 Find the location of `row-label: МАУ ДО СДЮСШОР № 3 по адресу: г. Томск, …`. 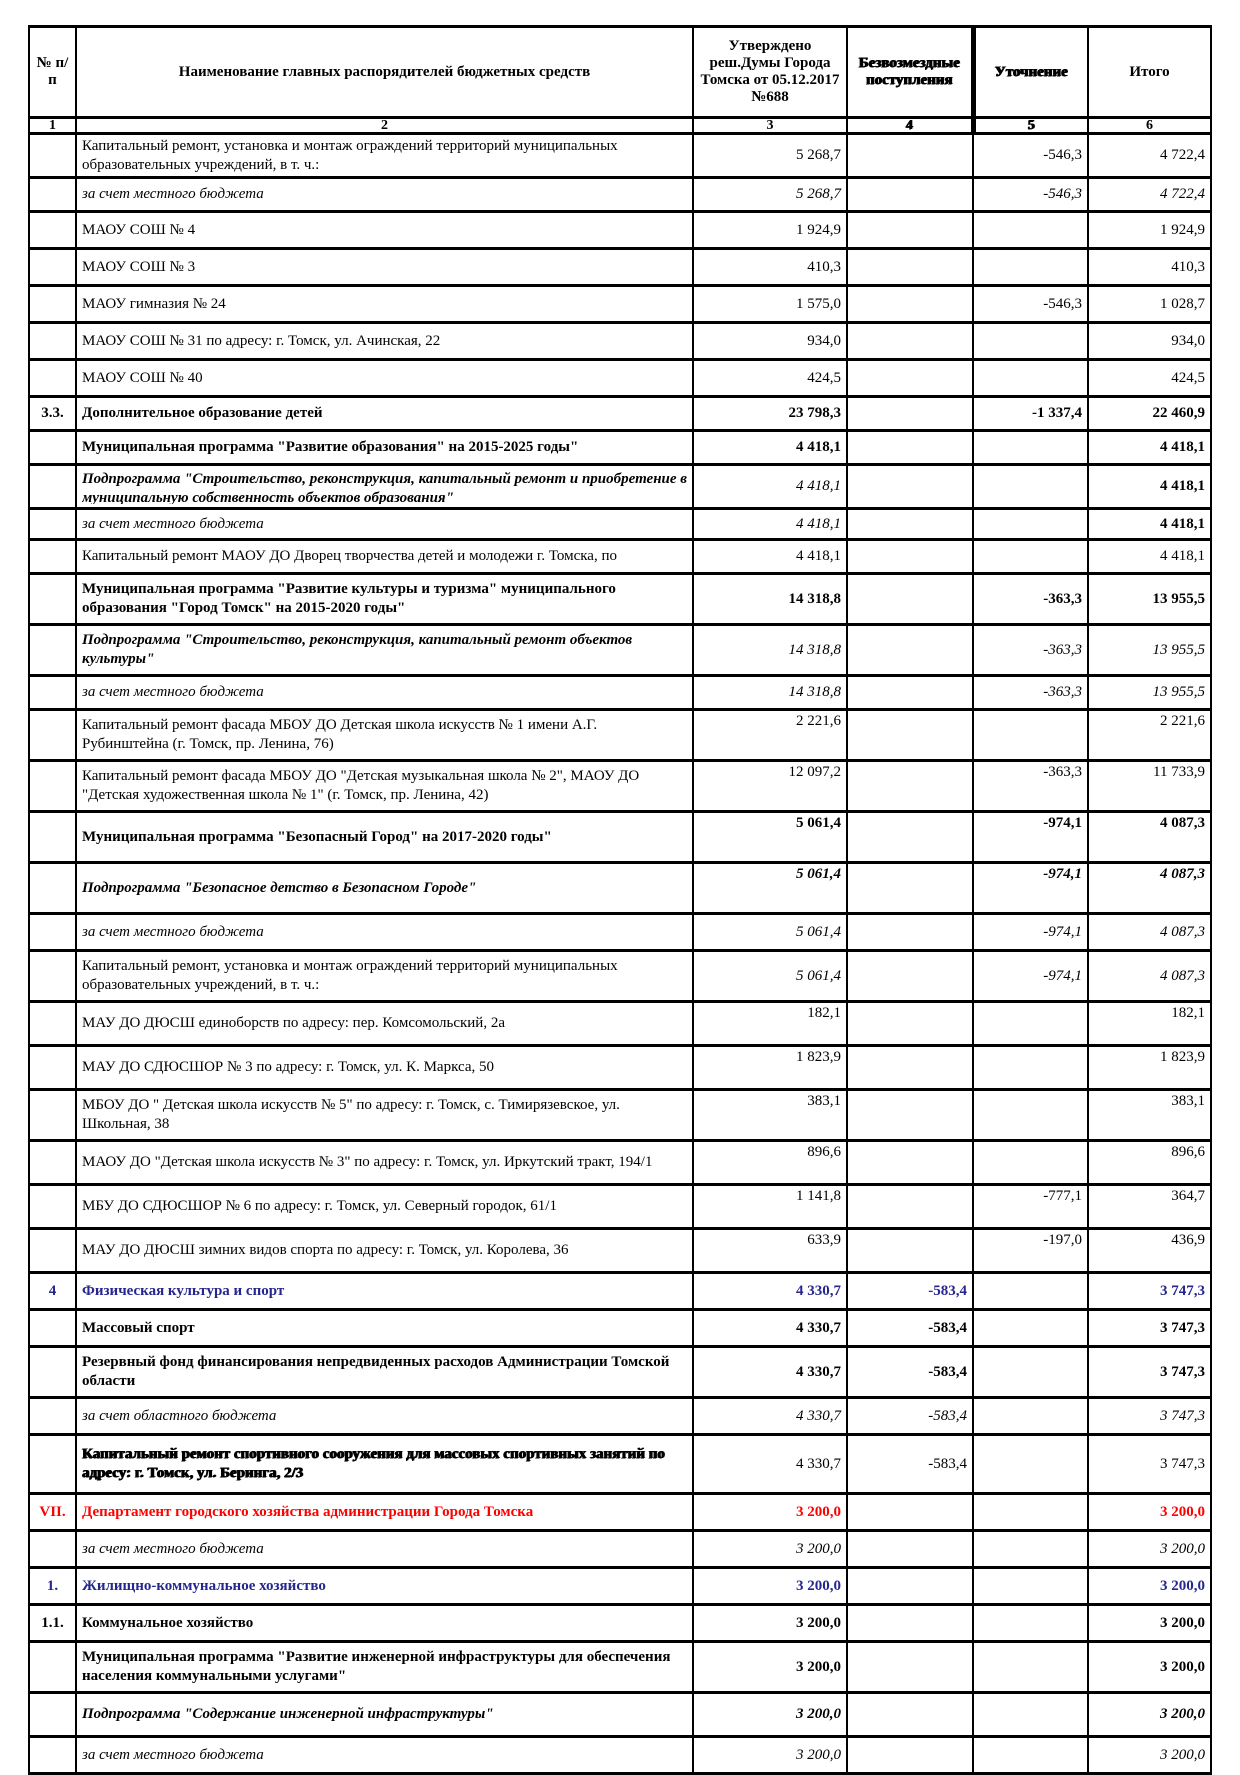

row-label: МАУ ДО СДЮСШОР № 3 по адресу: г. Томск, … is located at coordinates (288, 1067).